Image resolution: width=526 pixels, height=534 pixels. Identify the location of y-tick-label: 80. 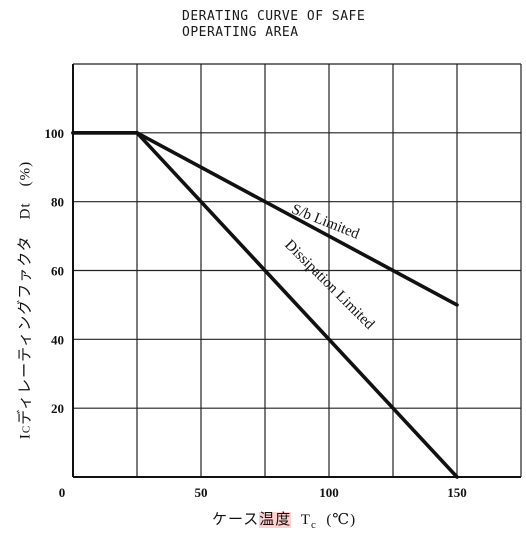
(57, 202).